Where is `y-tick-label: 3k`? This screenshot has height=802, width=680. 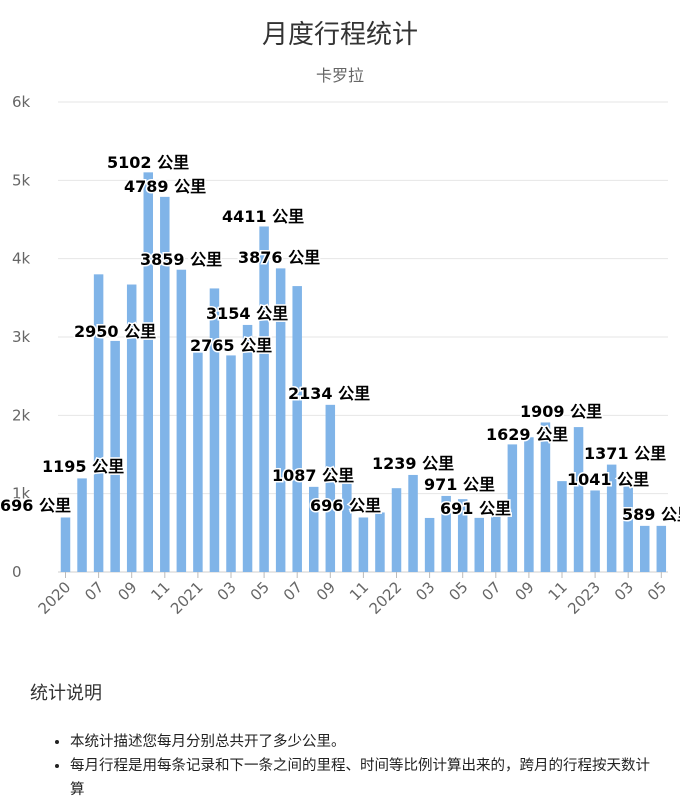
y-tick-label: 3k is located at coordinates (21, 337).